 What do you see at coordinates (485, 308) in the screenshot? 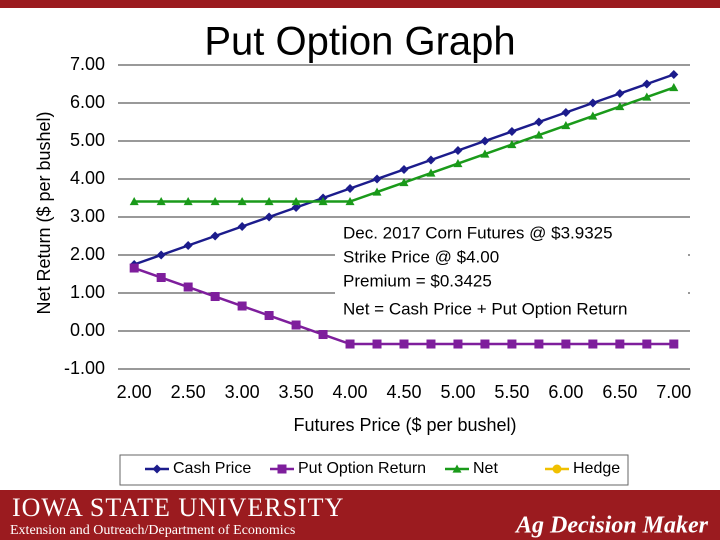
I see `annotation: Net = Cash Price + Put Option Return` at bounding box center [485, 308].